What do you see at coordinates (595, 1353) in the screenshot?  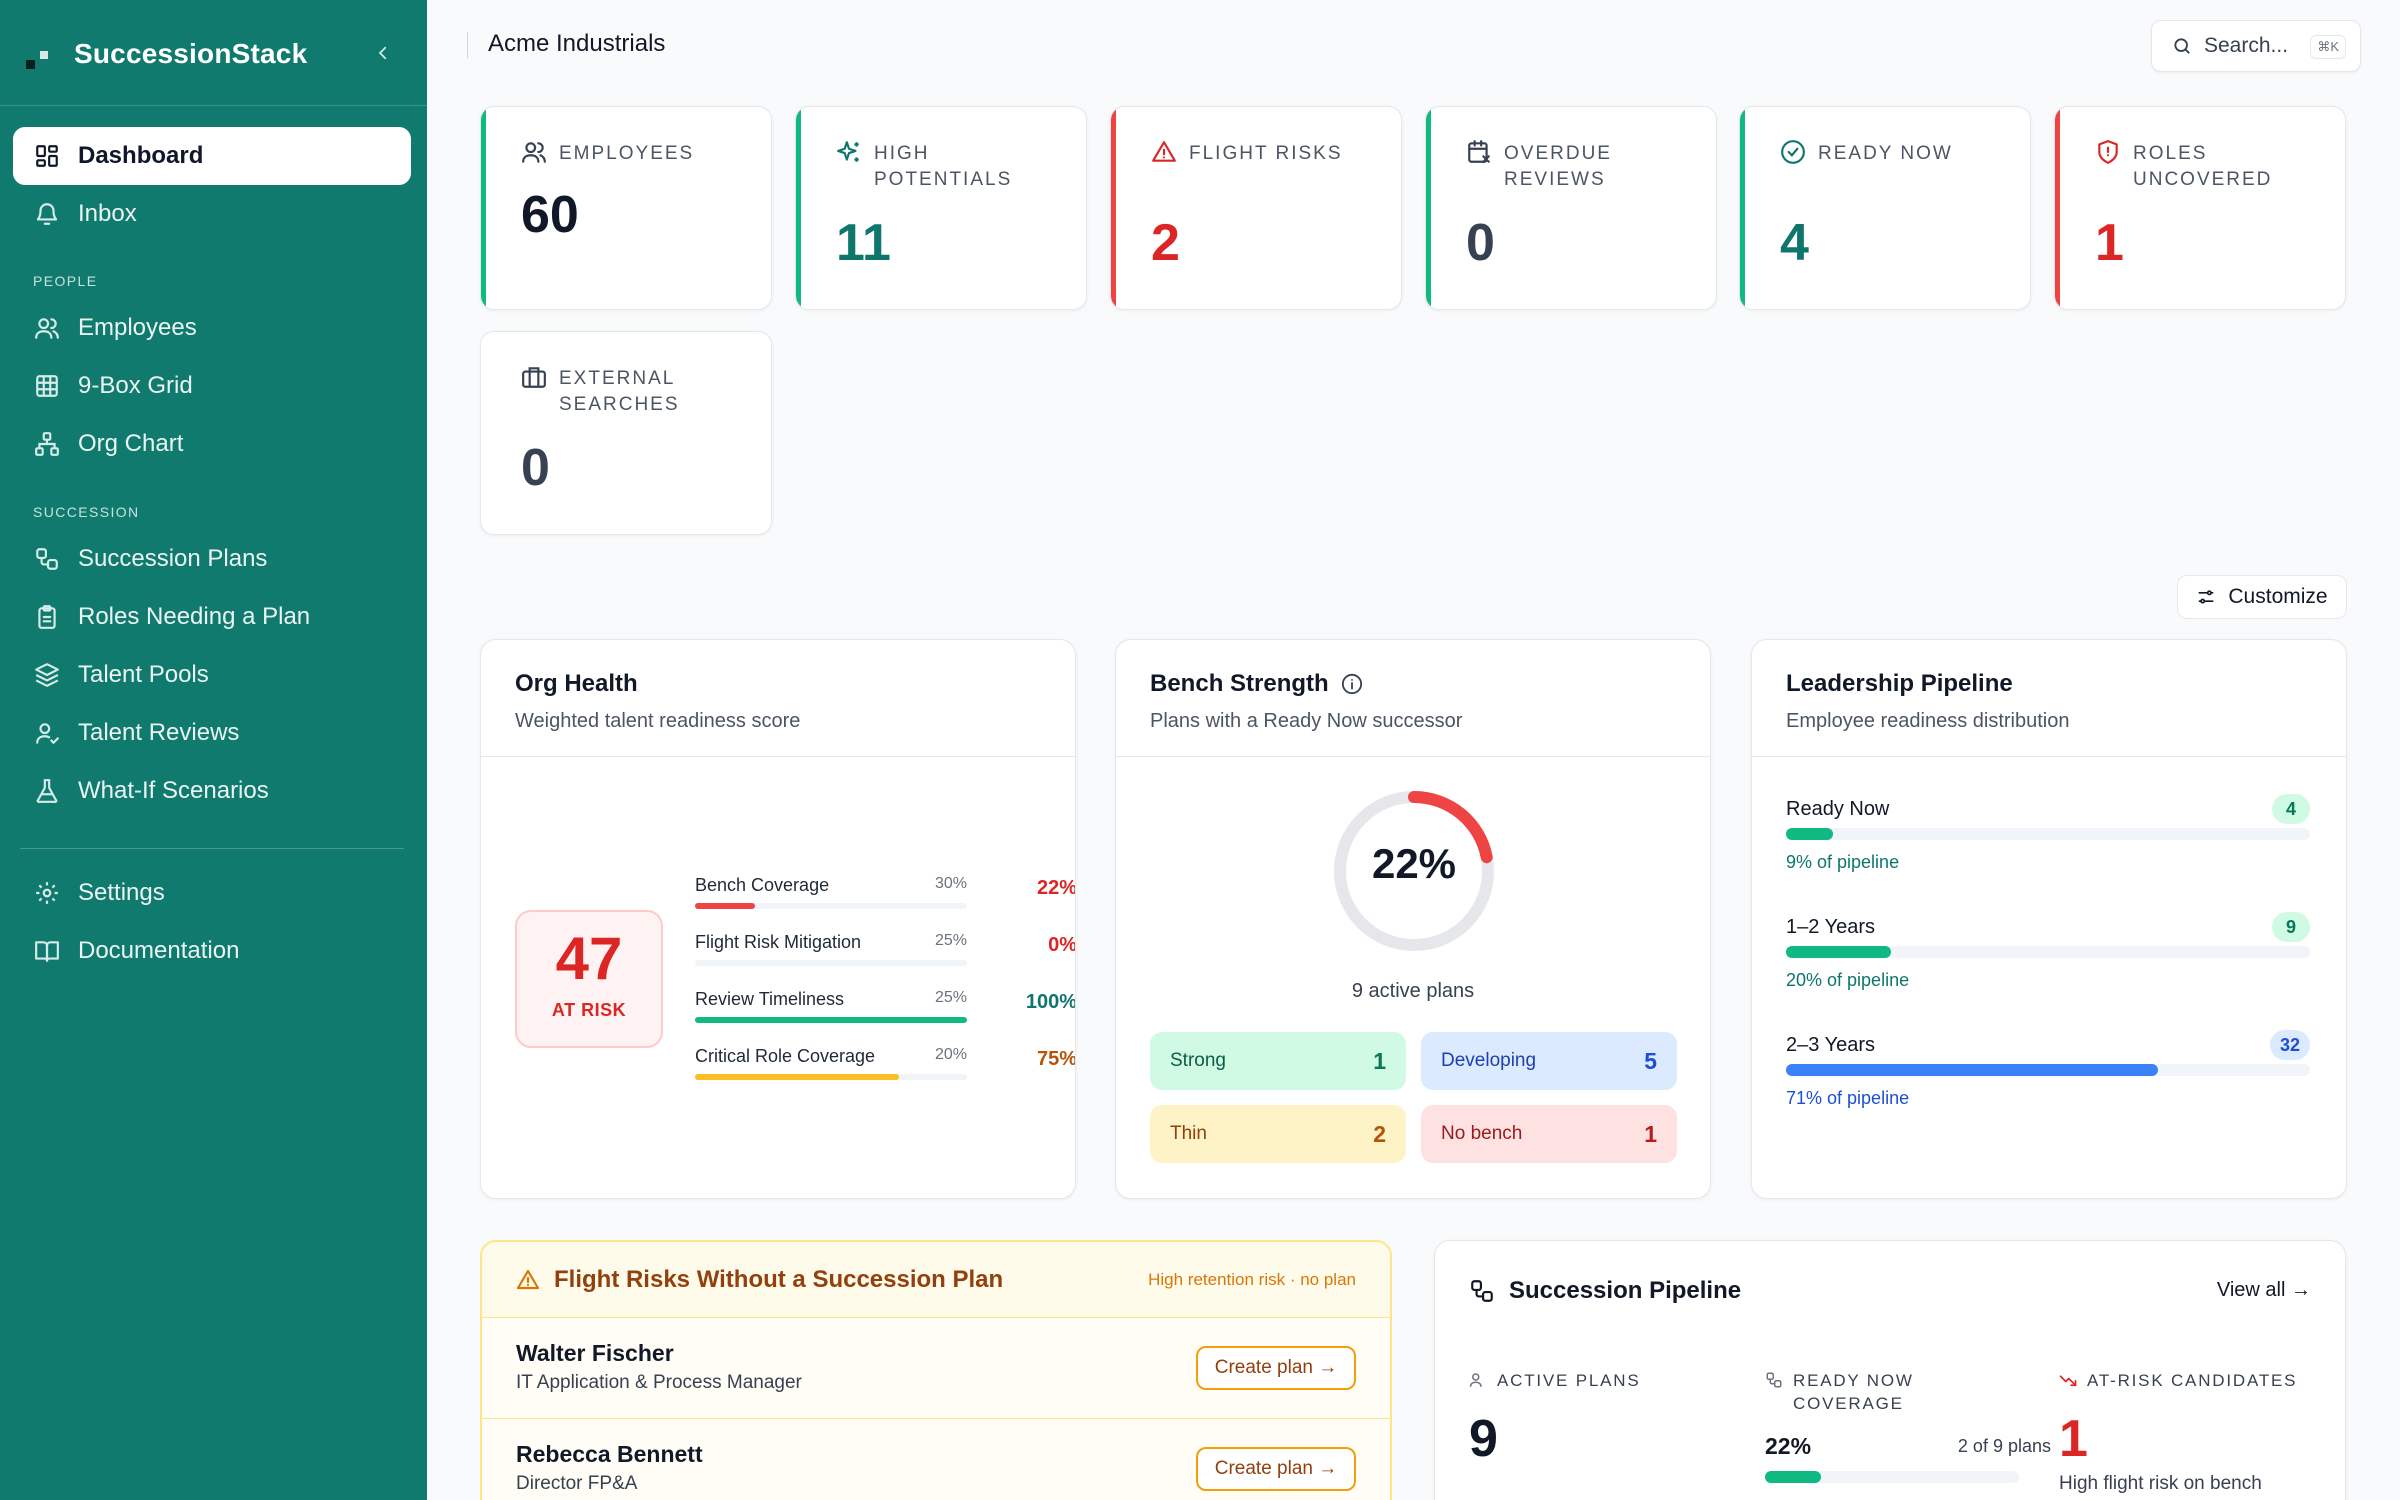 I see `employee-name: Walter Fischer` at bounding box center [595, 1353].